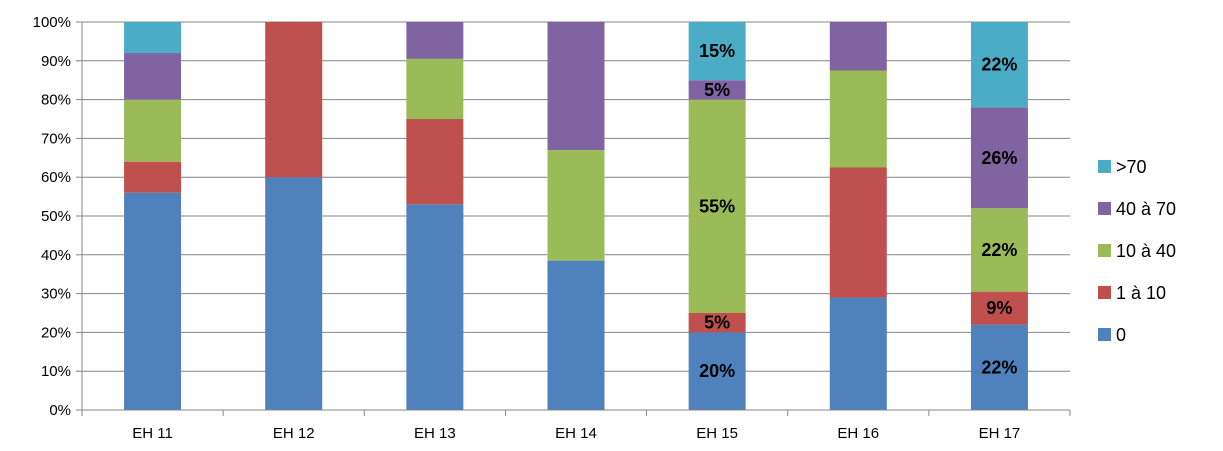  I want to click on y-tick-label: 80%, so click(56, 100).